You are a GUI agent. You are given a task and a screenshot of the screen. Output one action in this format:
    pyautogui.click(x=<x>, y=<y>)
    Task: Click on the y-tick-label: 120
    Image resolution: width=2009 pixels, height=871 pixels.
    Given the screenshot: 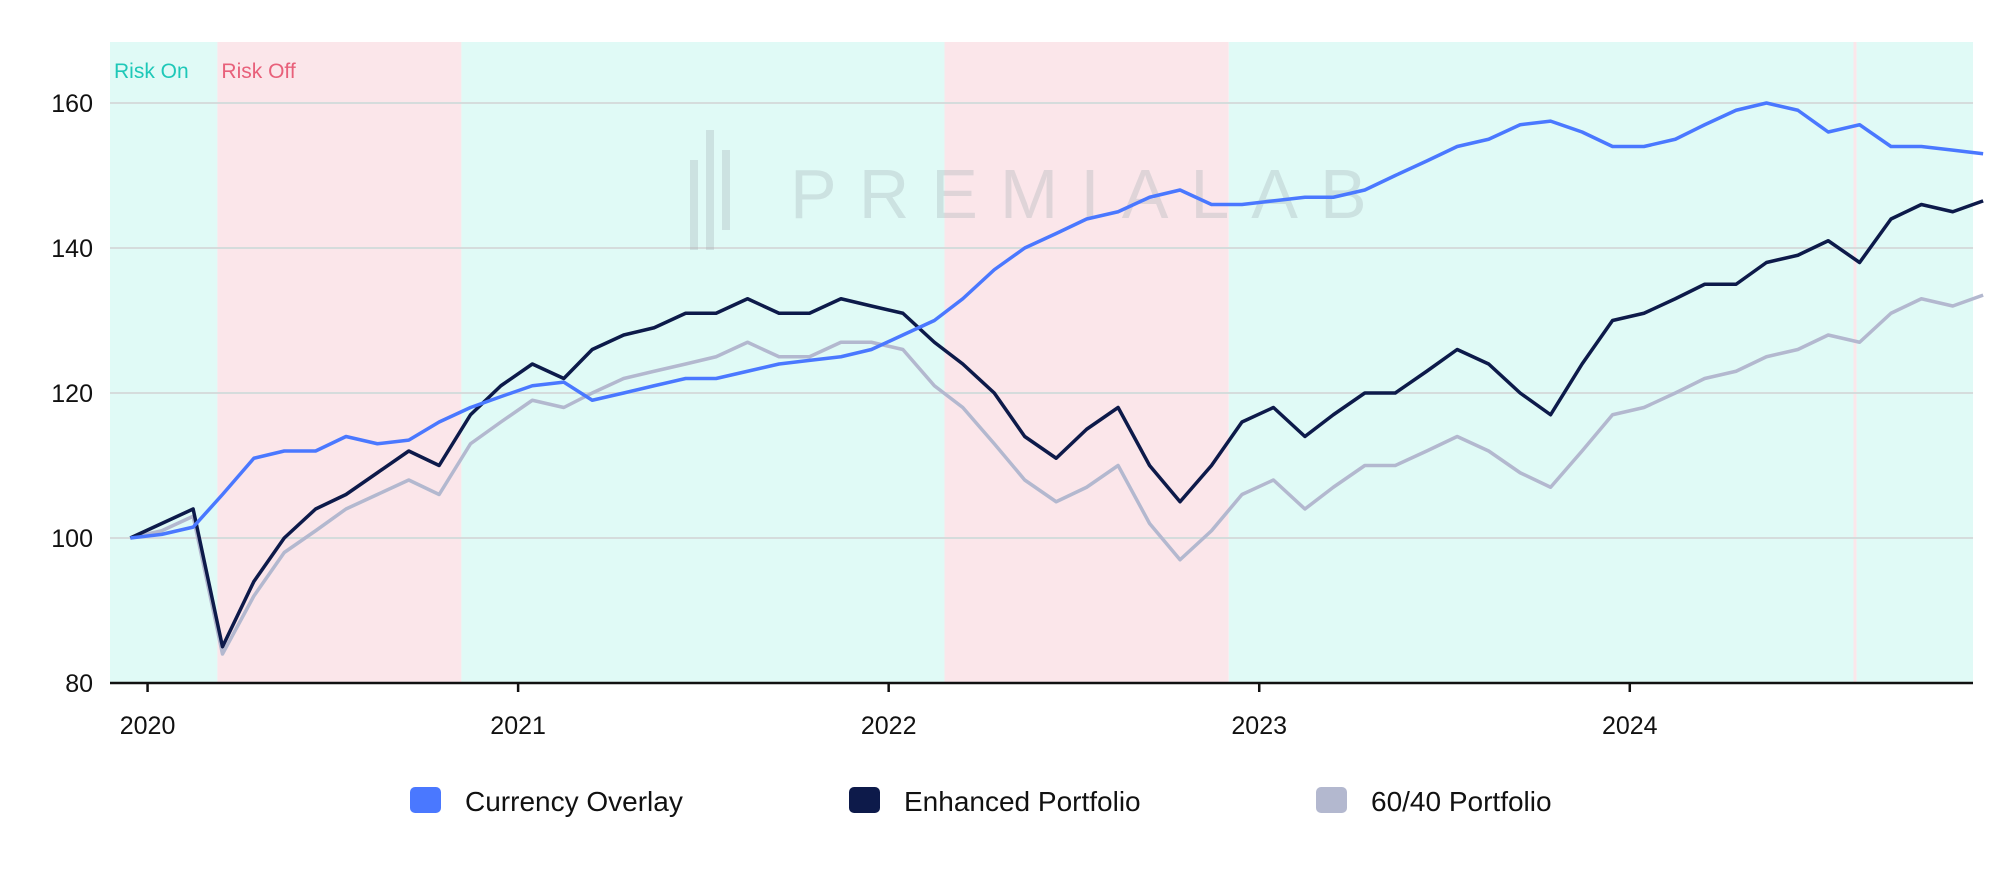 What is the action you would take?
    pyautogui.click(x=72, y=394)
    